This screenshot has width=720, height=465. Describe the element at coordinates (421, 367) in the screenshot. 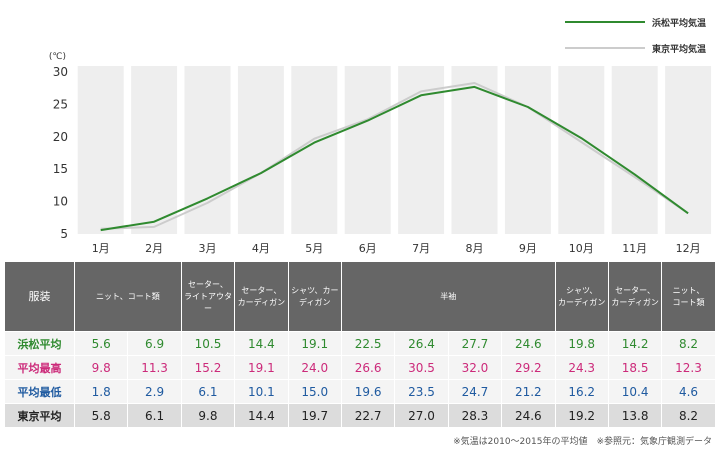

I see `value-cell: 30.5` at that location.